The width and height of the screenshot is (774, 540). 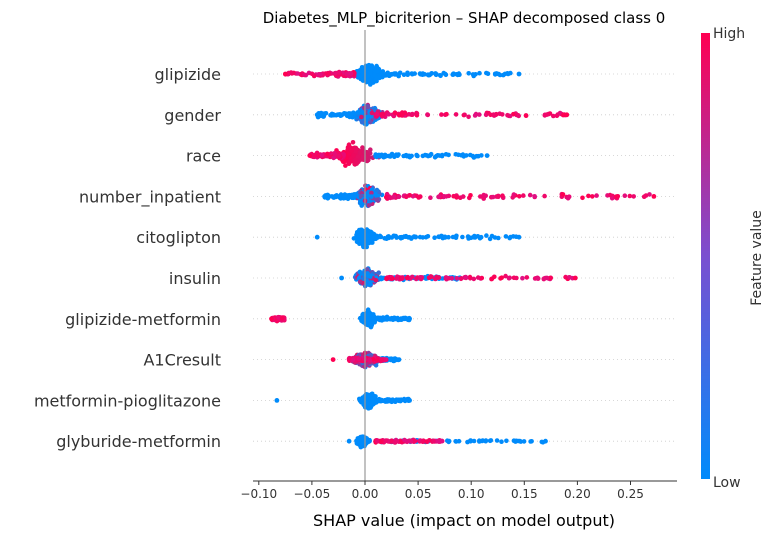 I want to click on feature-label: metformin-pioglitazone, so click(x=127, y=400).